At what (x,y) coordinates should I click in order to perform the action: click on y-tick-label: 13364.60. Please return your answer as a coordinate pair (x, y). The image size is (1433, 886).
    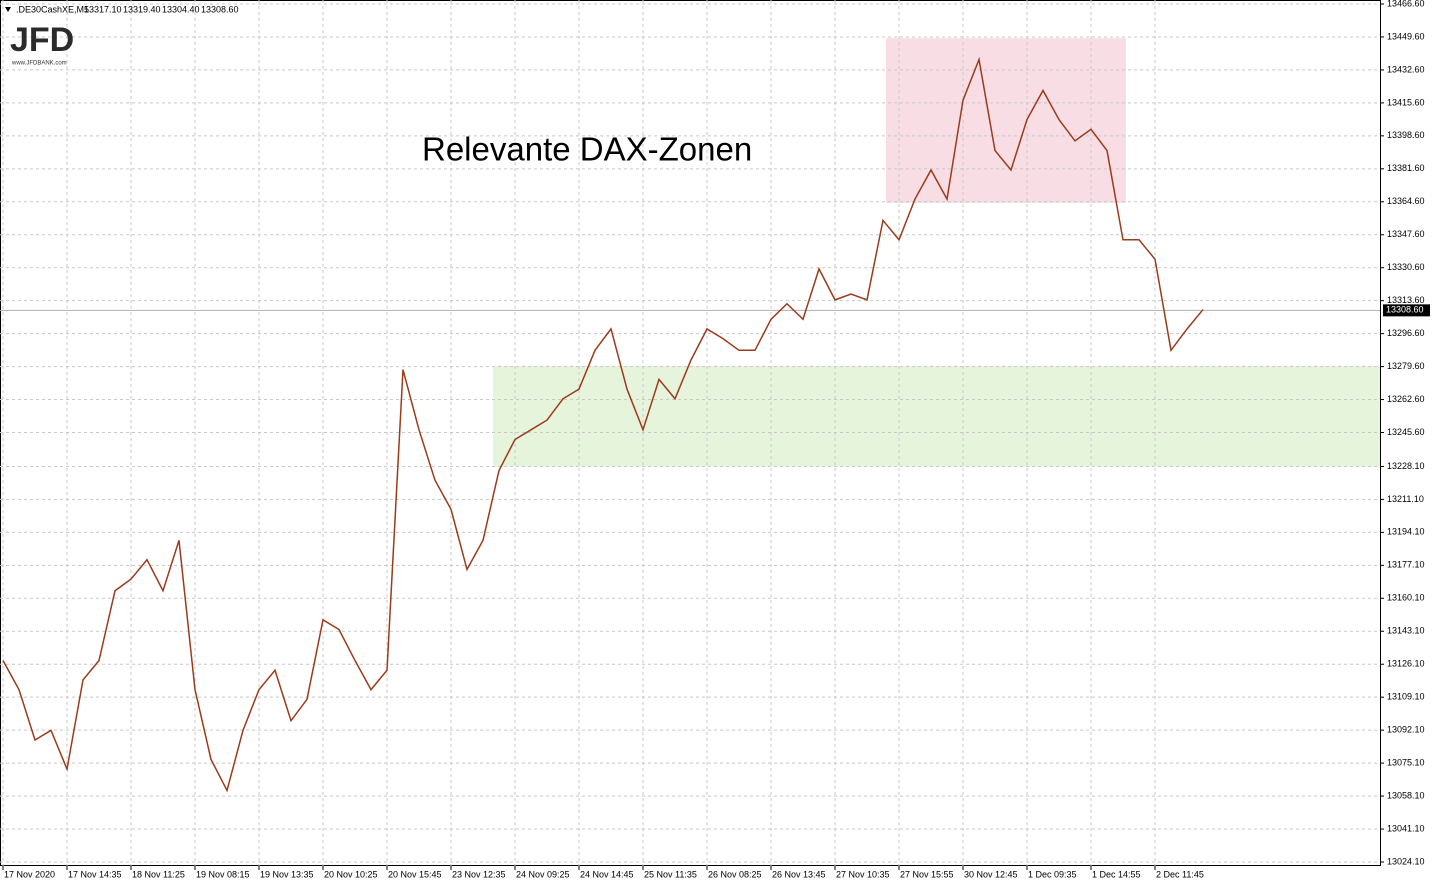
    Looking at the image, I should click on (1406, 201).